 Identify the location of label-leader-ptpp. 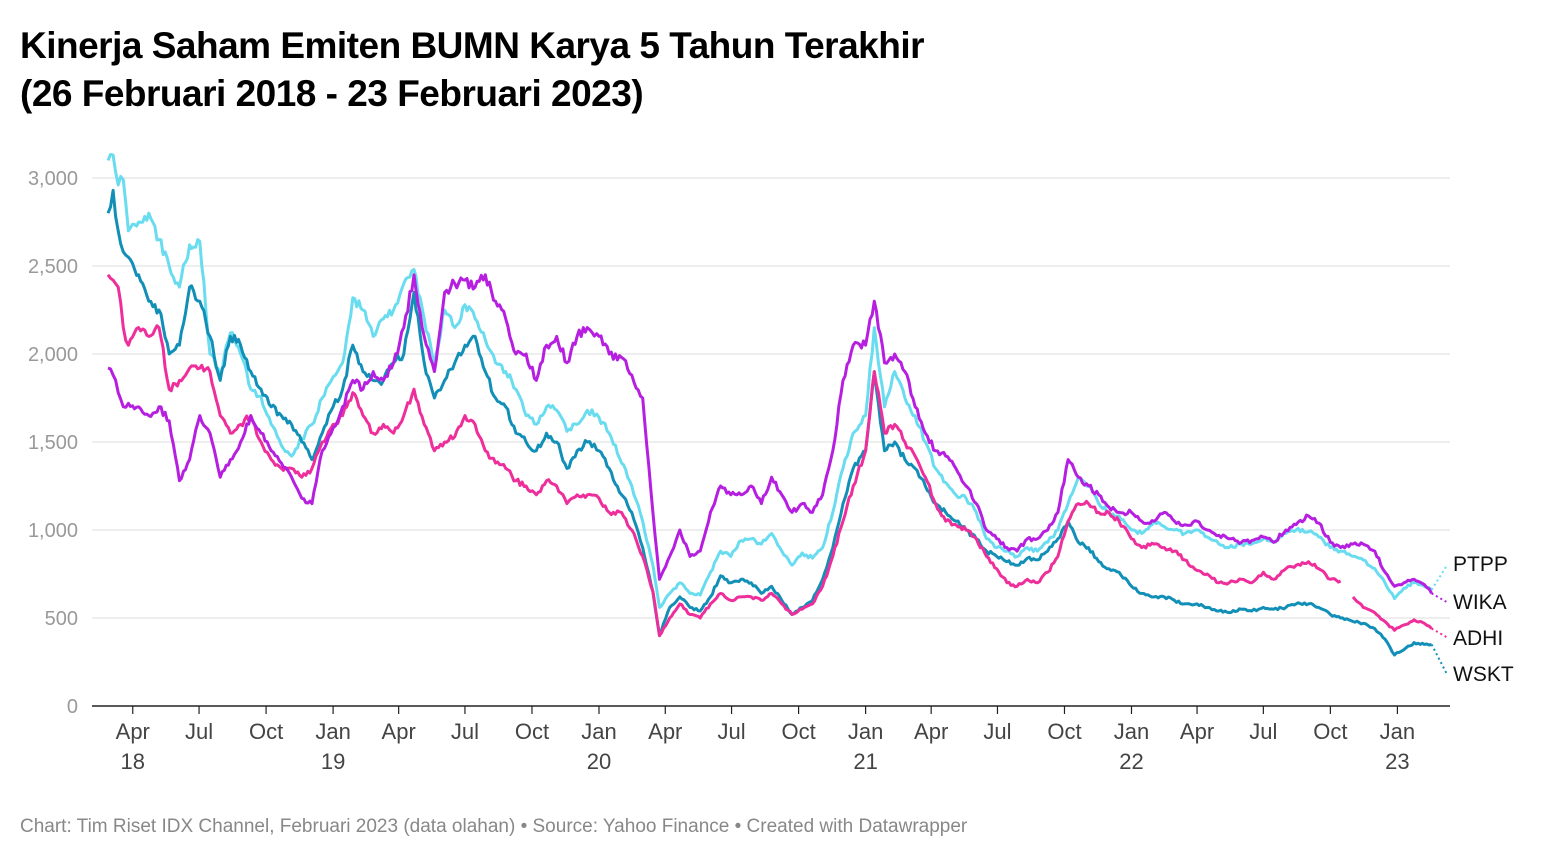
(1439, 577).